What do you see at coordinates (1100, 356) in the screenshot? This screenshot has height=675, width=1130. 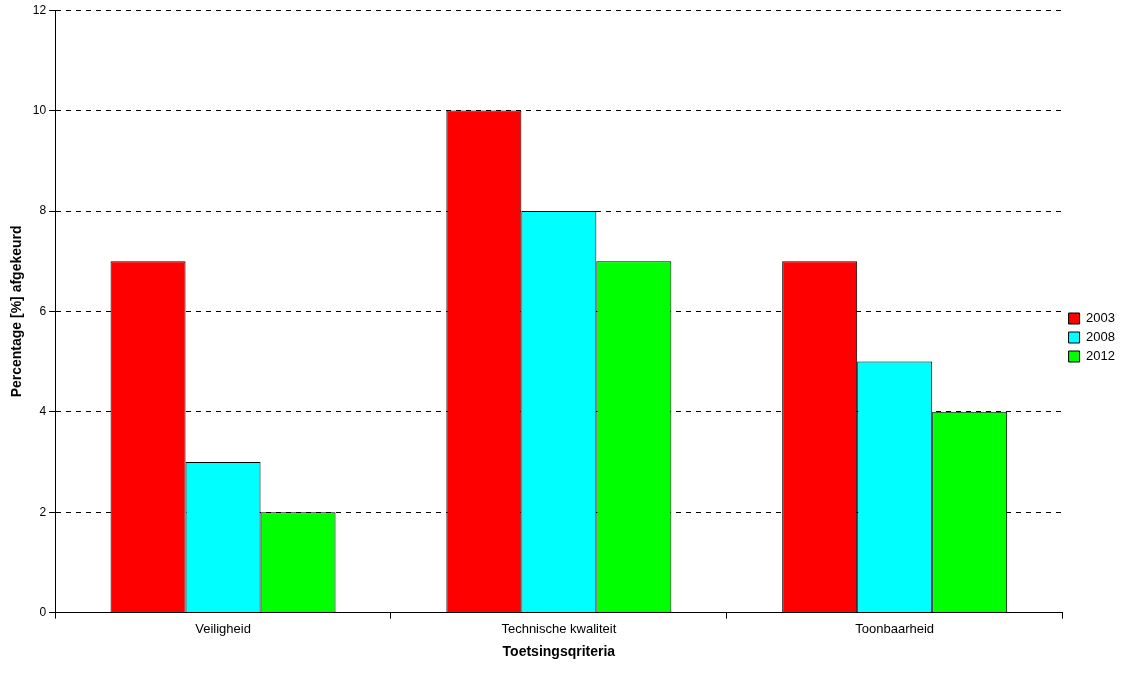 I see `legend-label: 2012` at bounding box center [1100, 356].